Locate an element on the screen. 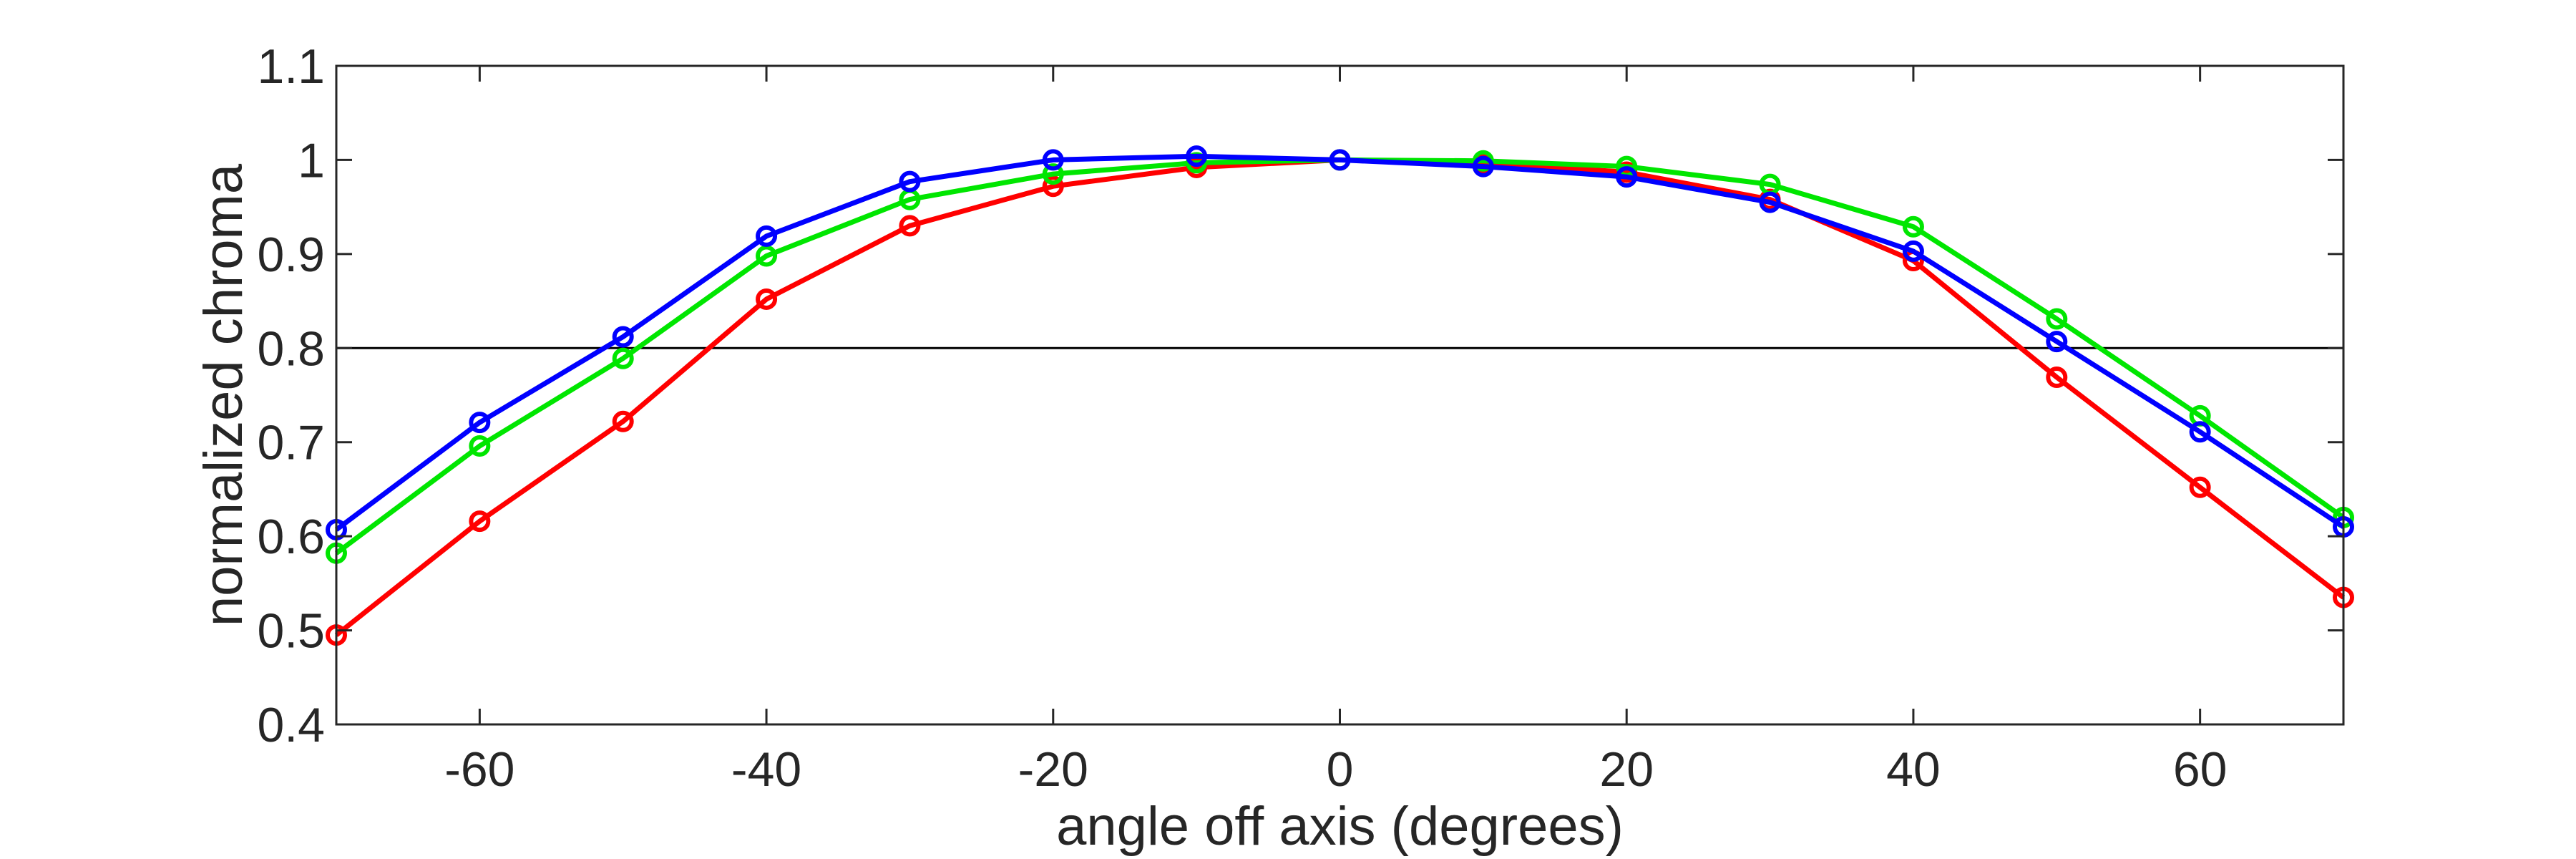 The width and height of the screenshot is (2576, 859). x-tick-label: 60 is located at coordinates (2200, 769).